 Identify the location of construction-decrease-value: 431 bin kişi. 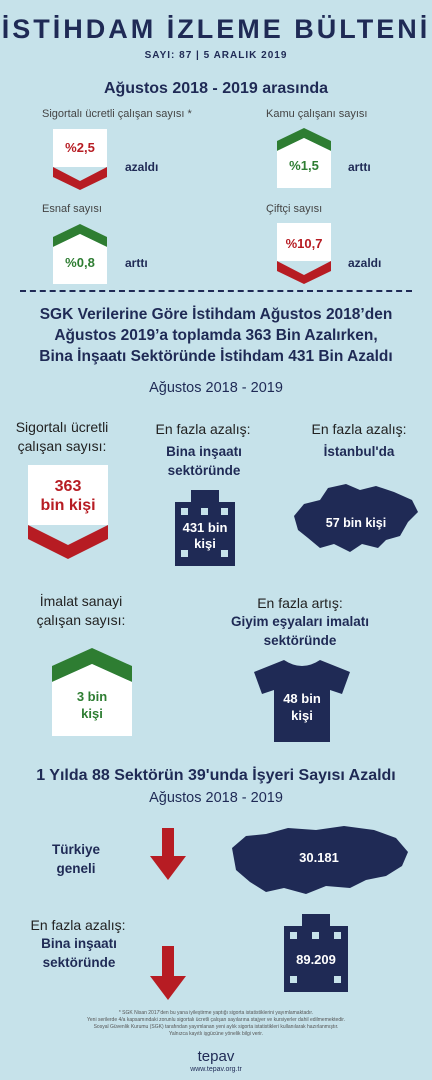
(205, 536).